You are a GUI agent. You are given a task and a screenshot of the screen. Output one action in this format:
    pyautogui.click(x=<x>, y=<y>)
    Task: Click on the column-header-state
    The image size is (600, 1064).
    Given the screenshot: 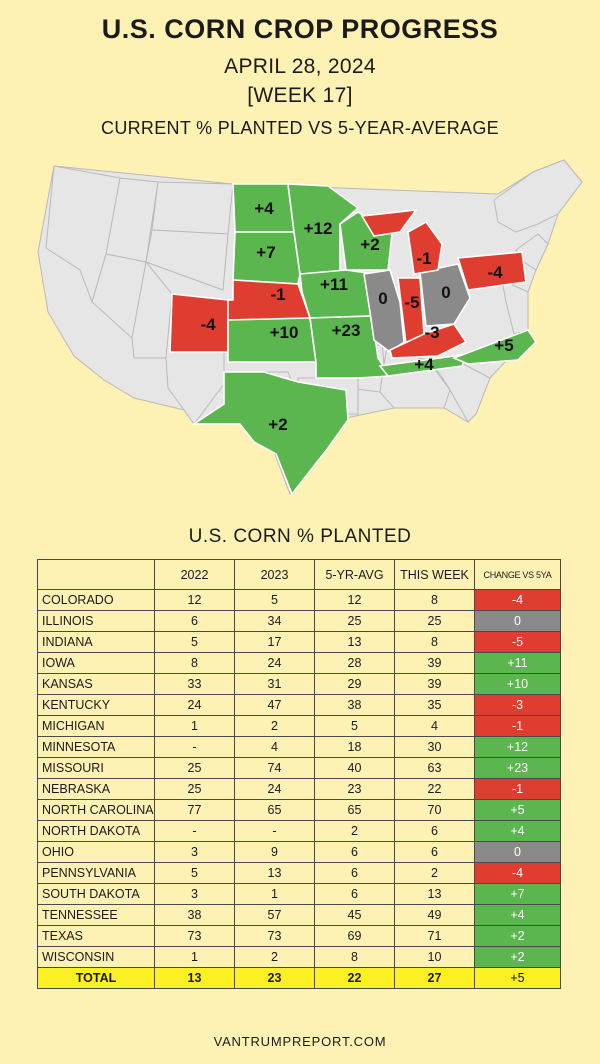 What is the action you would take?
    pyautogui.click(x=96, y=574)
    